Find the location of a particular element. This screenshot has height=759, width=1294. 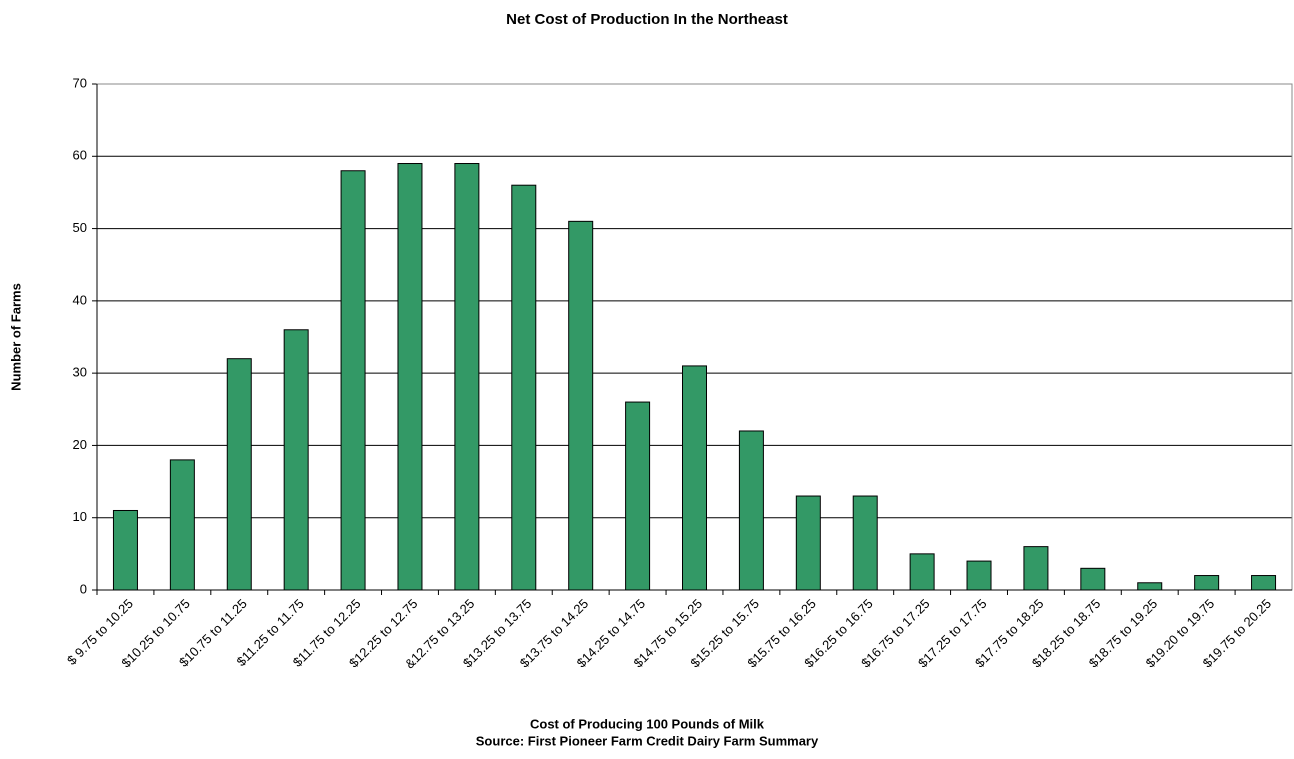

y-tick-label: 30 is located at coordinates (80, 372).